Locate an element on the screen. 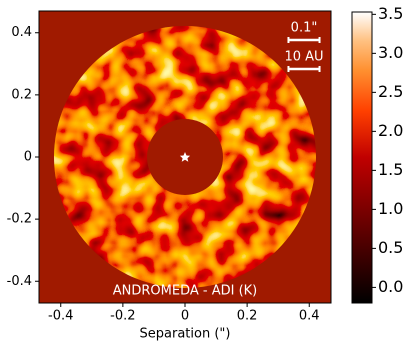  colorbar-tick-label: 3.0 is located at coordinates (390, 52).